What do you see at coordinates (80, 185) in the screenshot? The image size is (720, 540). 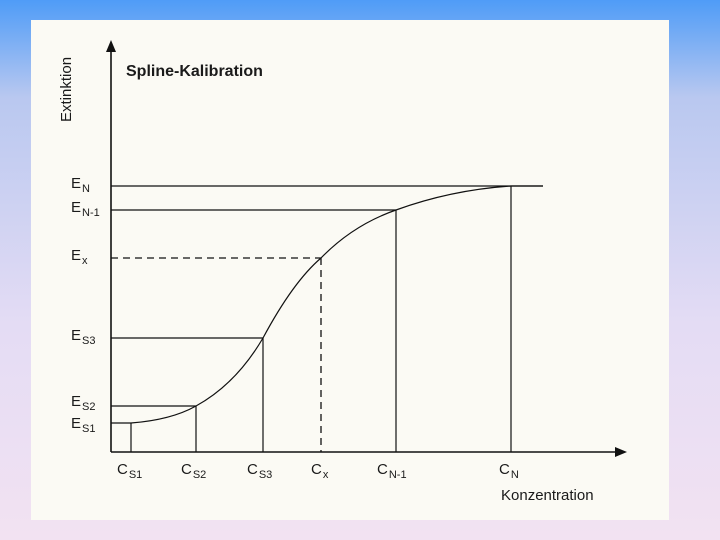 I see `y-label-en: EN` at bounding box center [80, 185].